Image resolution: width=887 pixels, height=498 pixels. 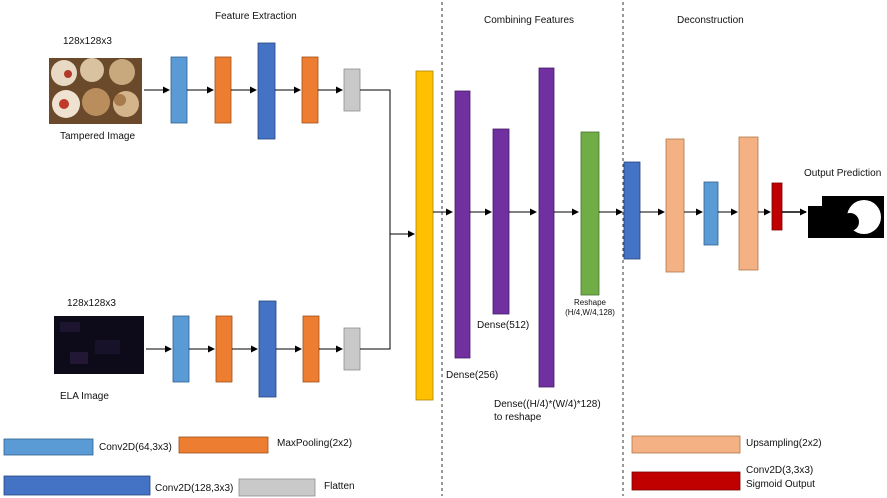 I want to click on reshape-label-2: (H/4,W/4,128), so click(x=590, y=312).